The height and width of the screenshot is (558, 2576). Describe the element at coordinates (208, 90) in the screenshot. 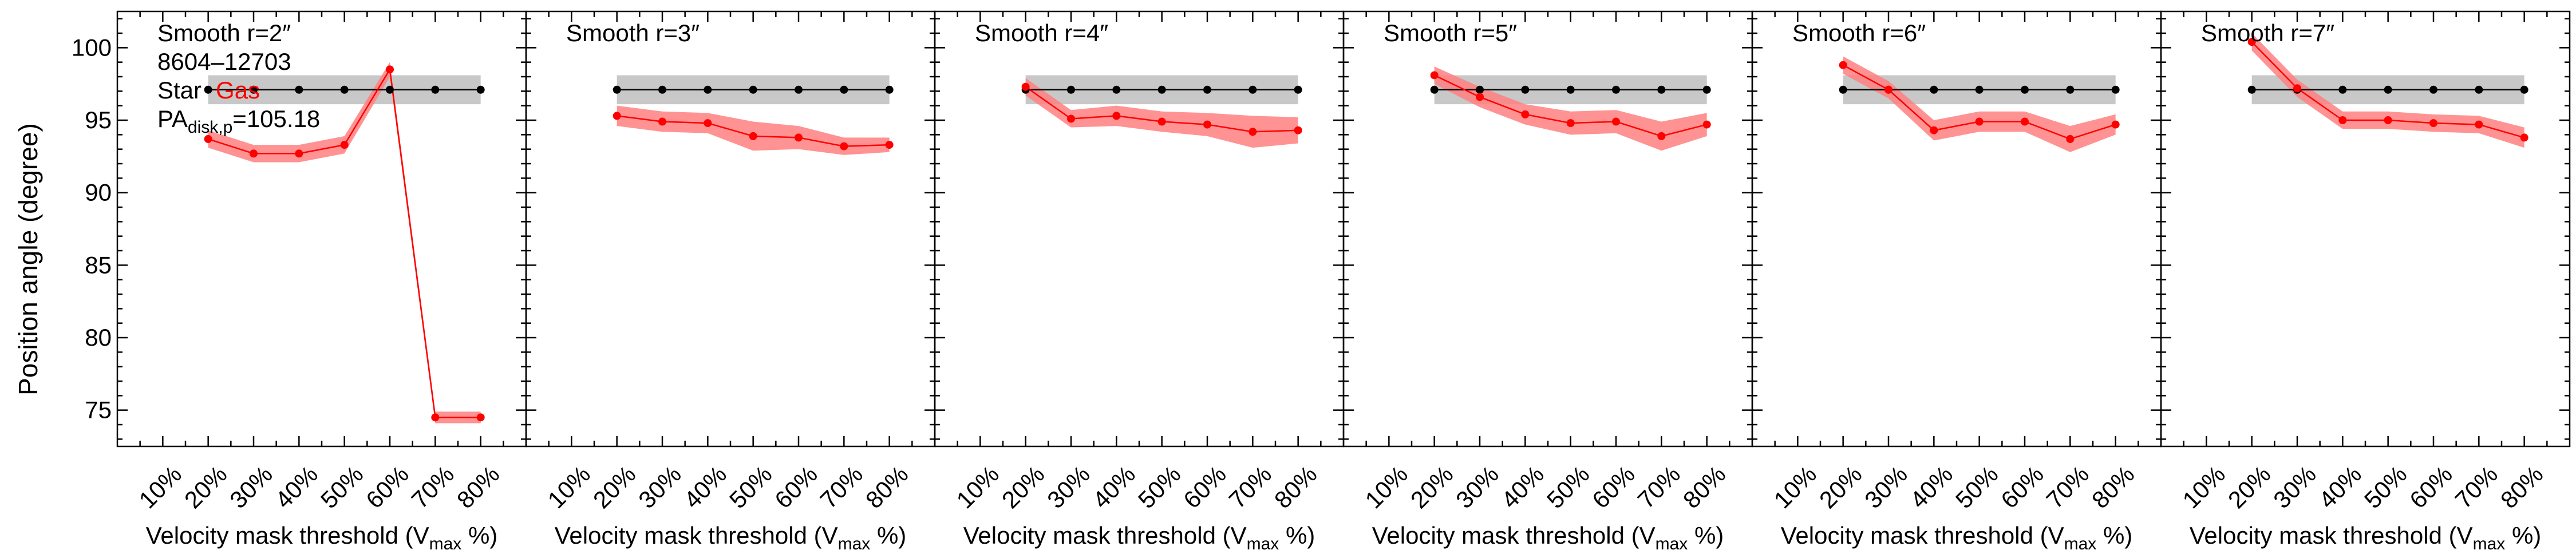

I see `legend-star-gas: Star Gas` at that location.